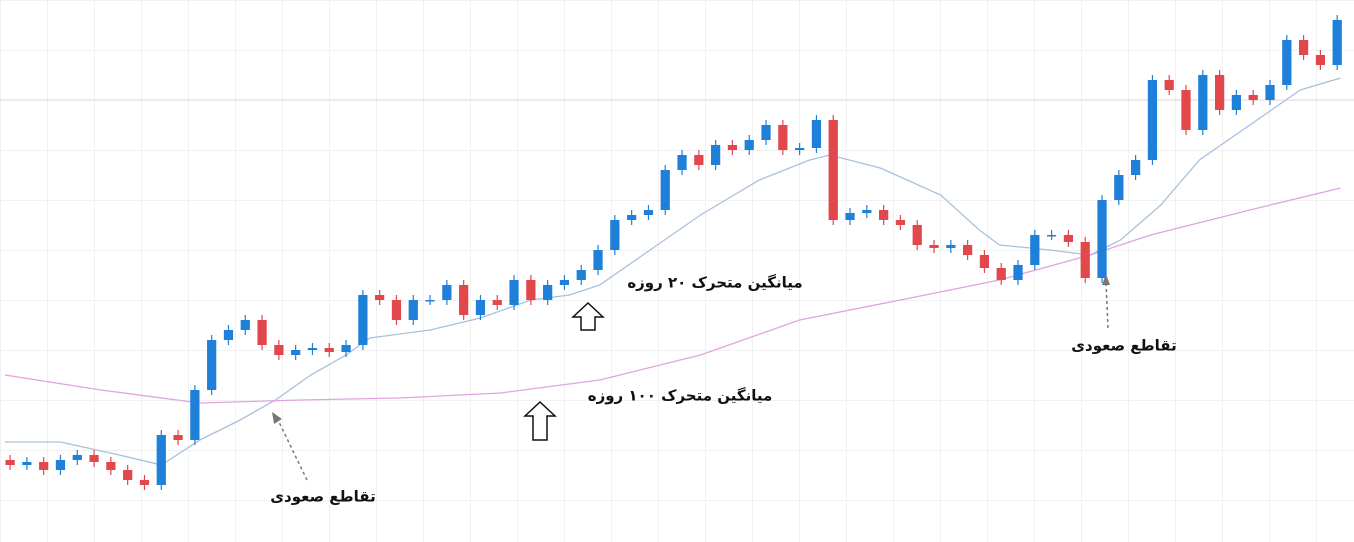 This screenshot has height=542, width=1354. What do you see at coordinates (714, 283) in the screenshot?
I see `ma20-label: میانگین متحرک ۲۰ روزه` at bounding box center [714, 283].